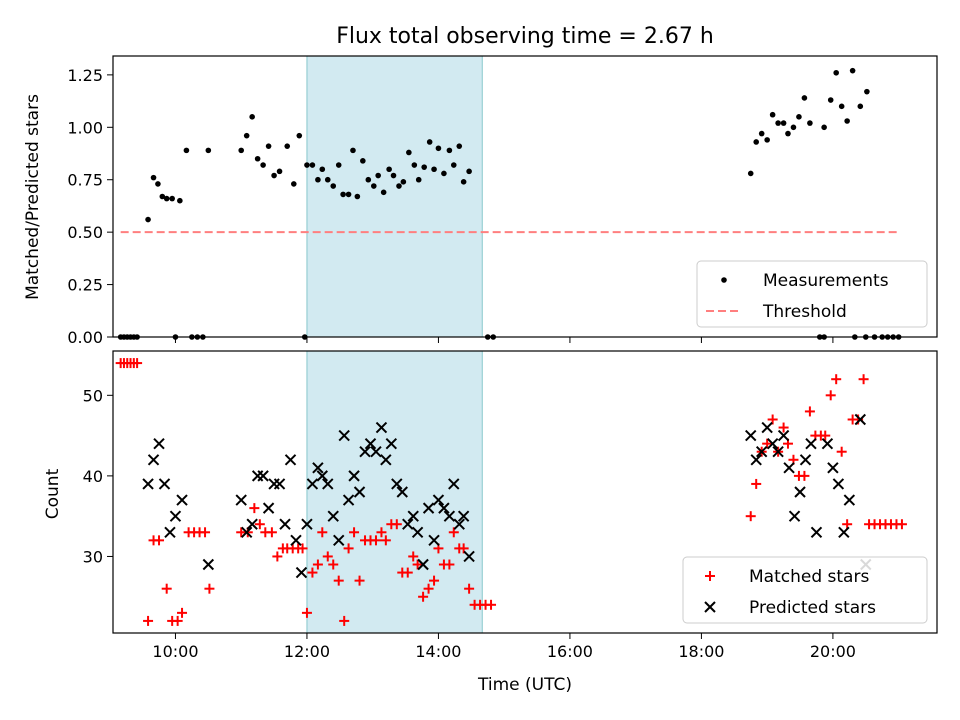 Image resolution: width=960 pixels, height=720 pixels. I want to click on observing-span, so click(394, 492).